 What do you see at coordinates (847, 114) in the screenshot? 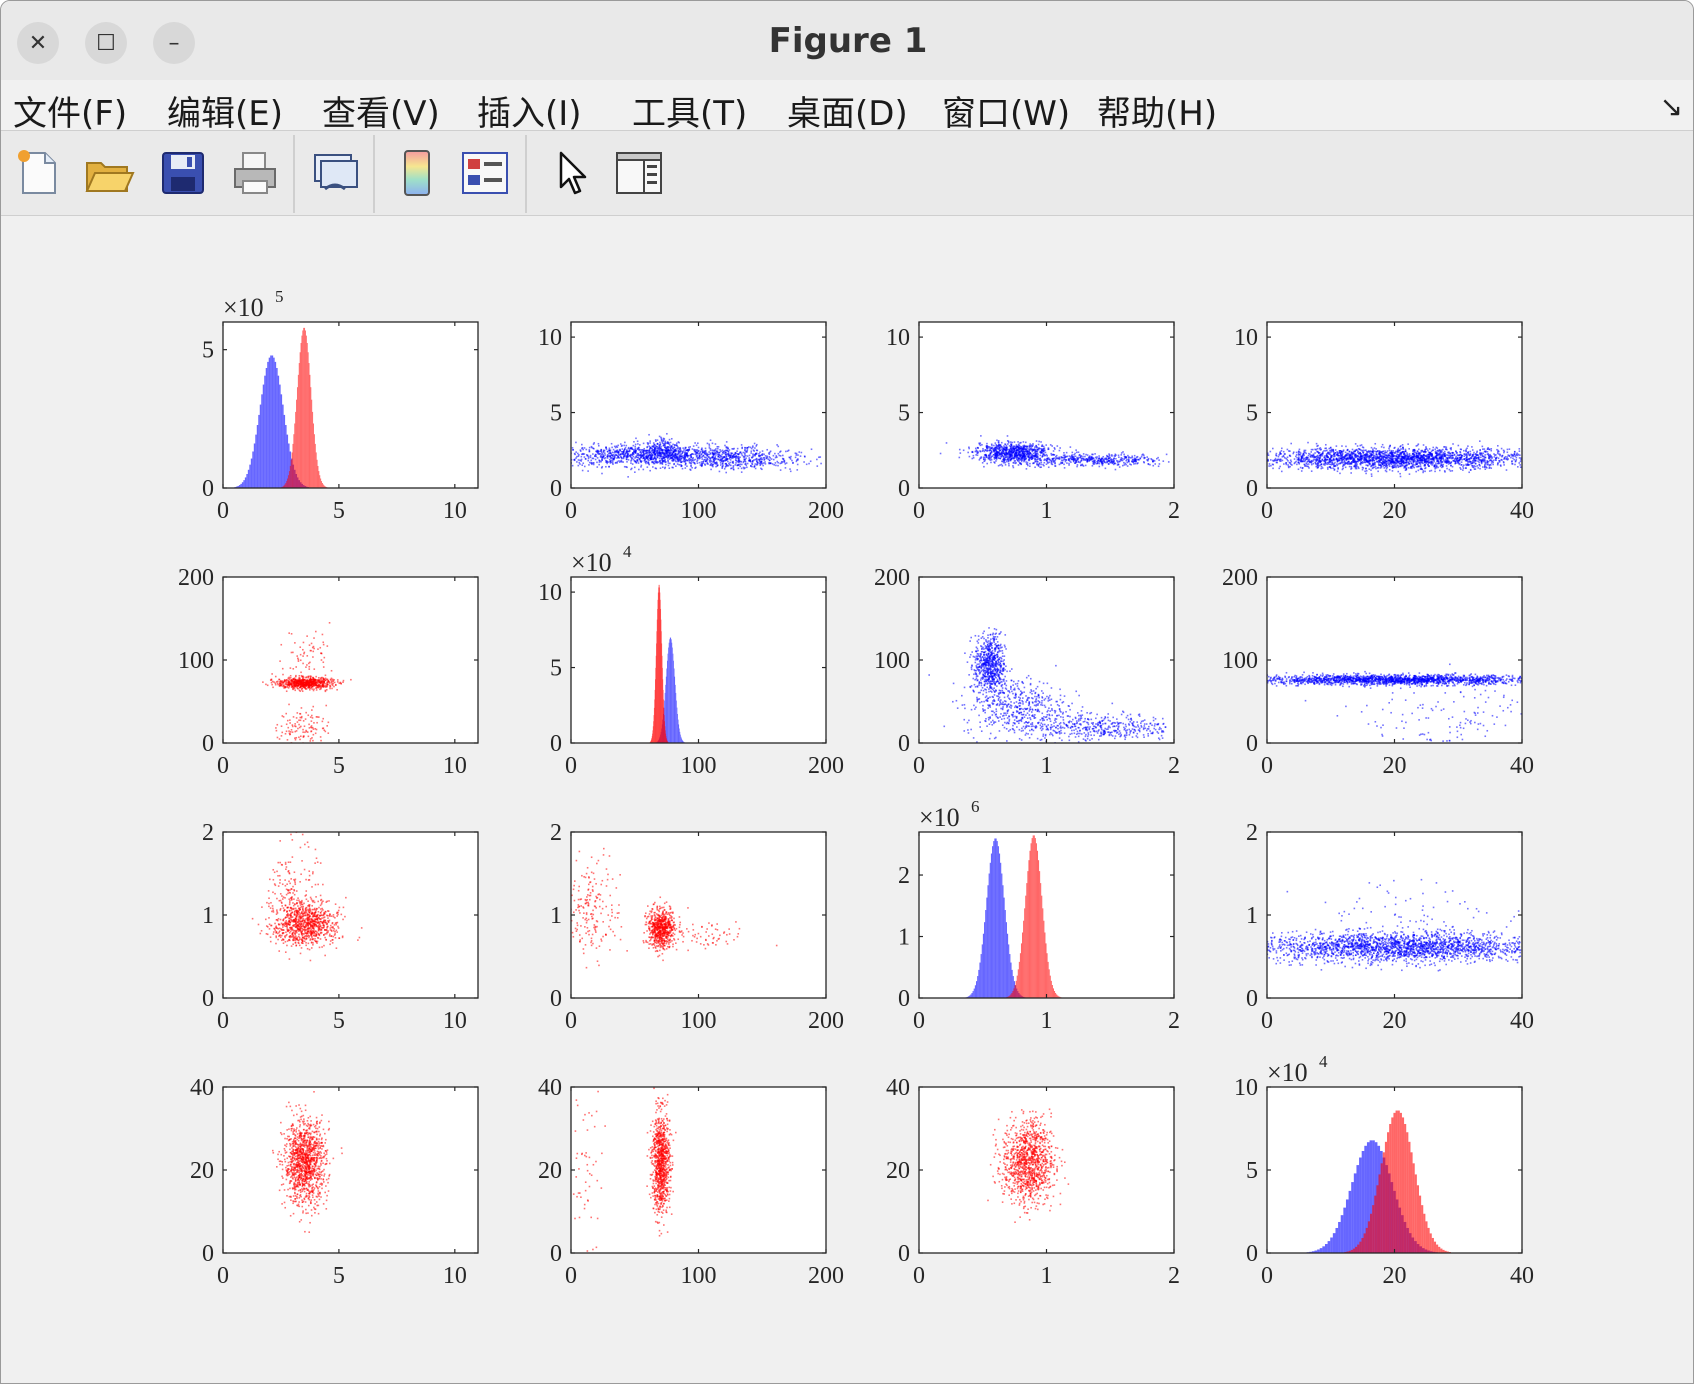
I see `menu-desktop: 桌面(D)` at bounding box center [847, 114].